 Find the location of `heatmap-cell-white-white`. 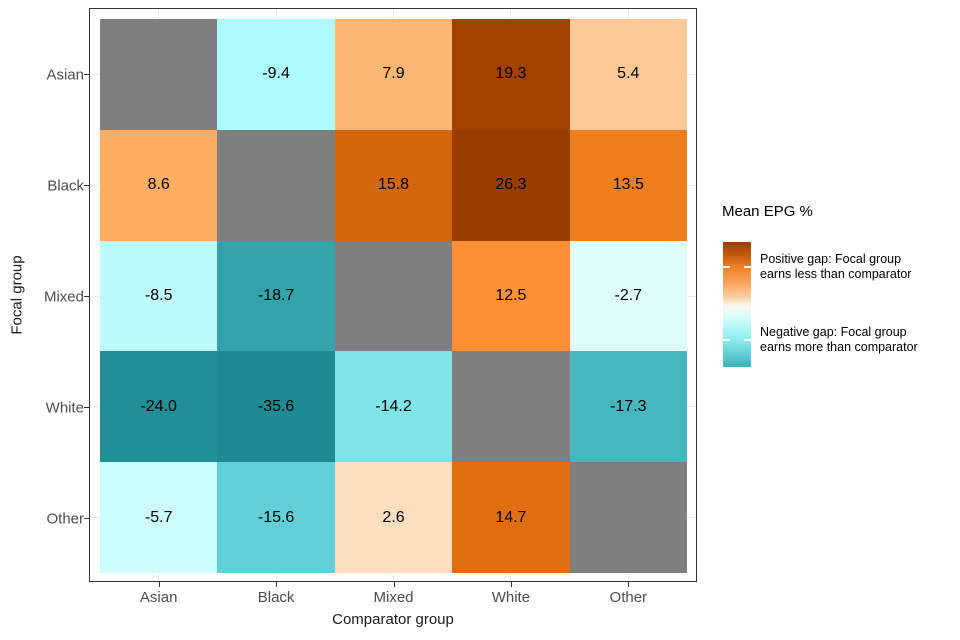

heatmap-cell-white-white is located at coordinates (511, 407).